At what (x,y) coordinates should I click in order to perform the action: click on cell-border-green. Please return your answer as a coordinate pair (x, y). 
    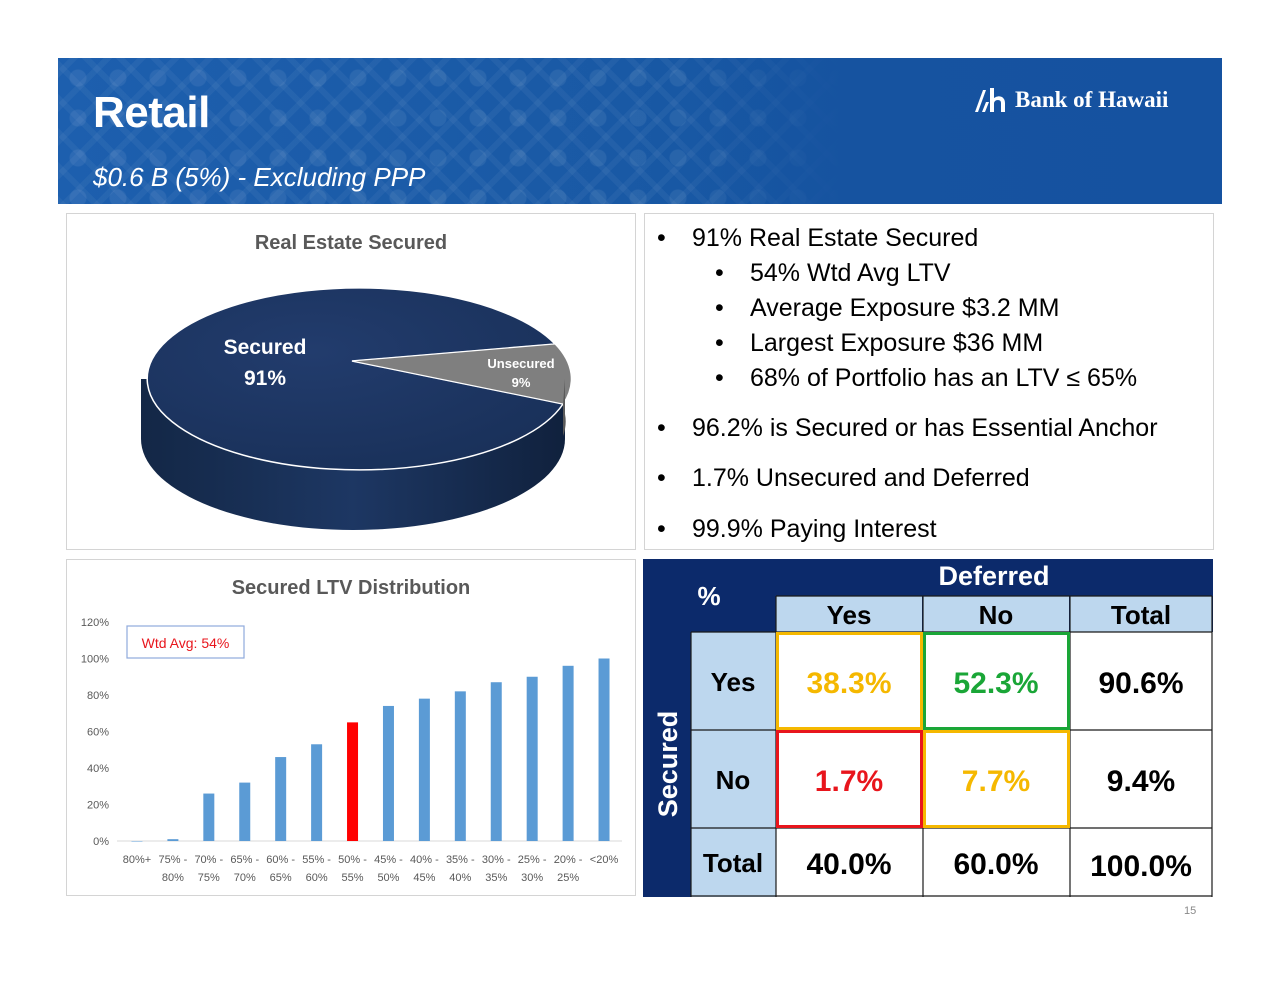
    Looking at the image, I should click on (996, 681).